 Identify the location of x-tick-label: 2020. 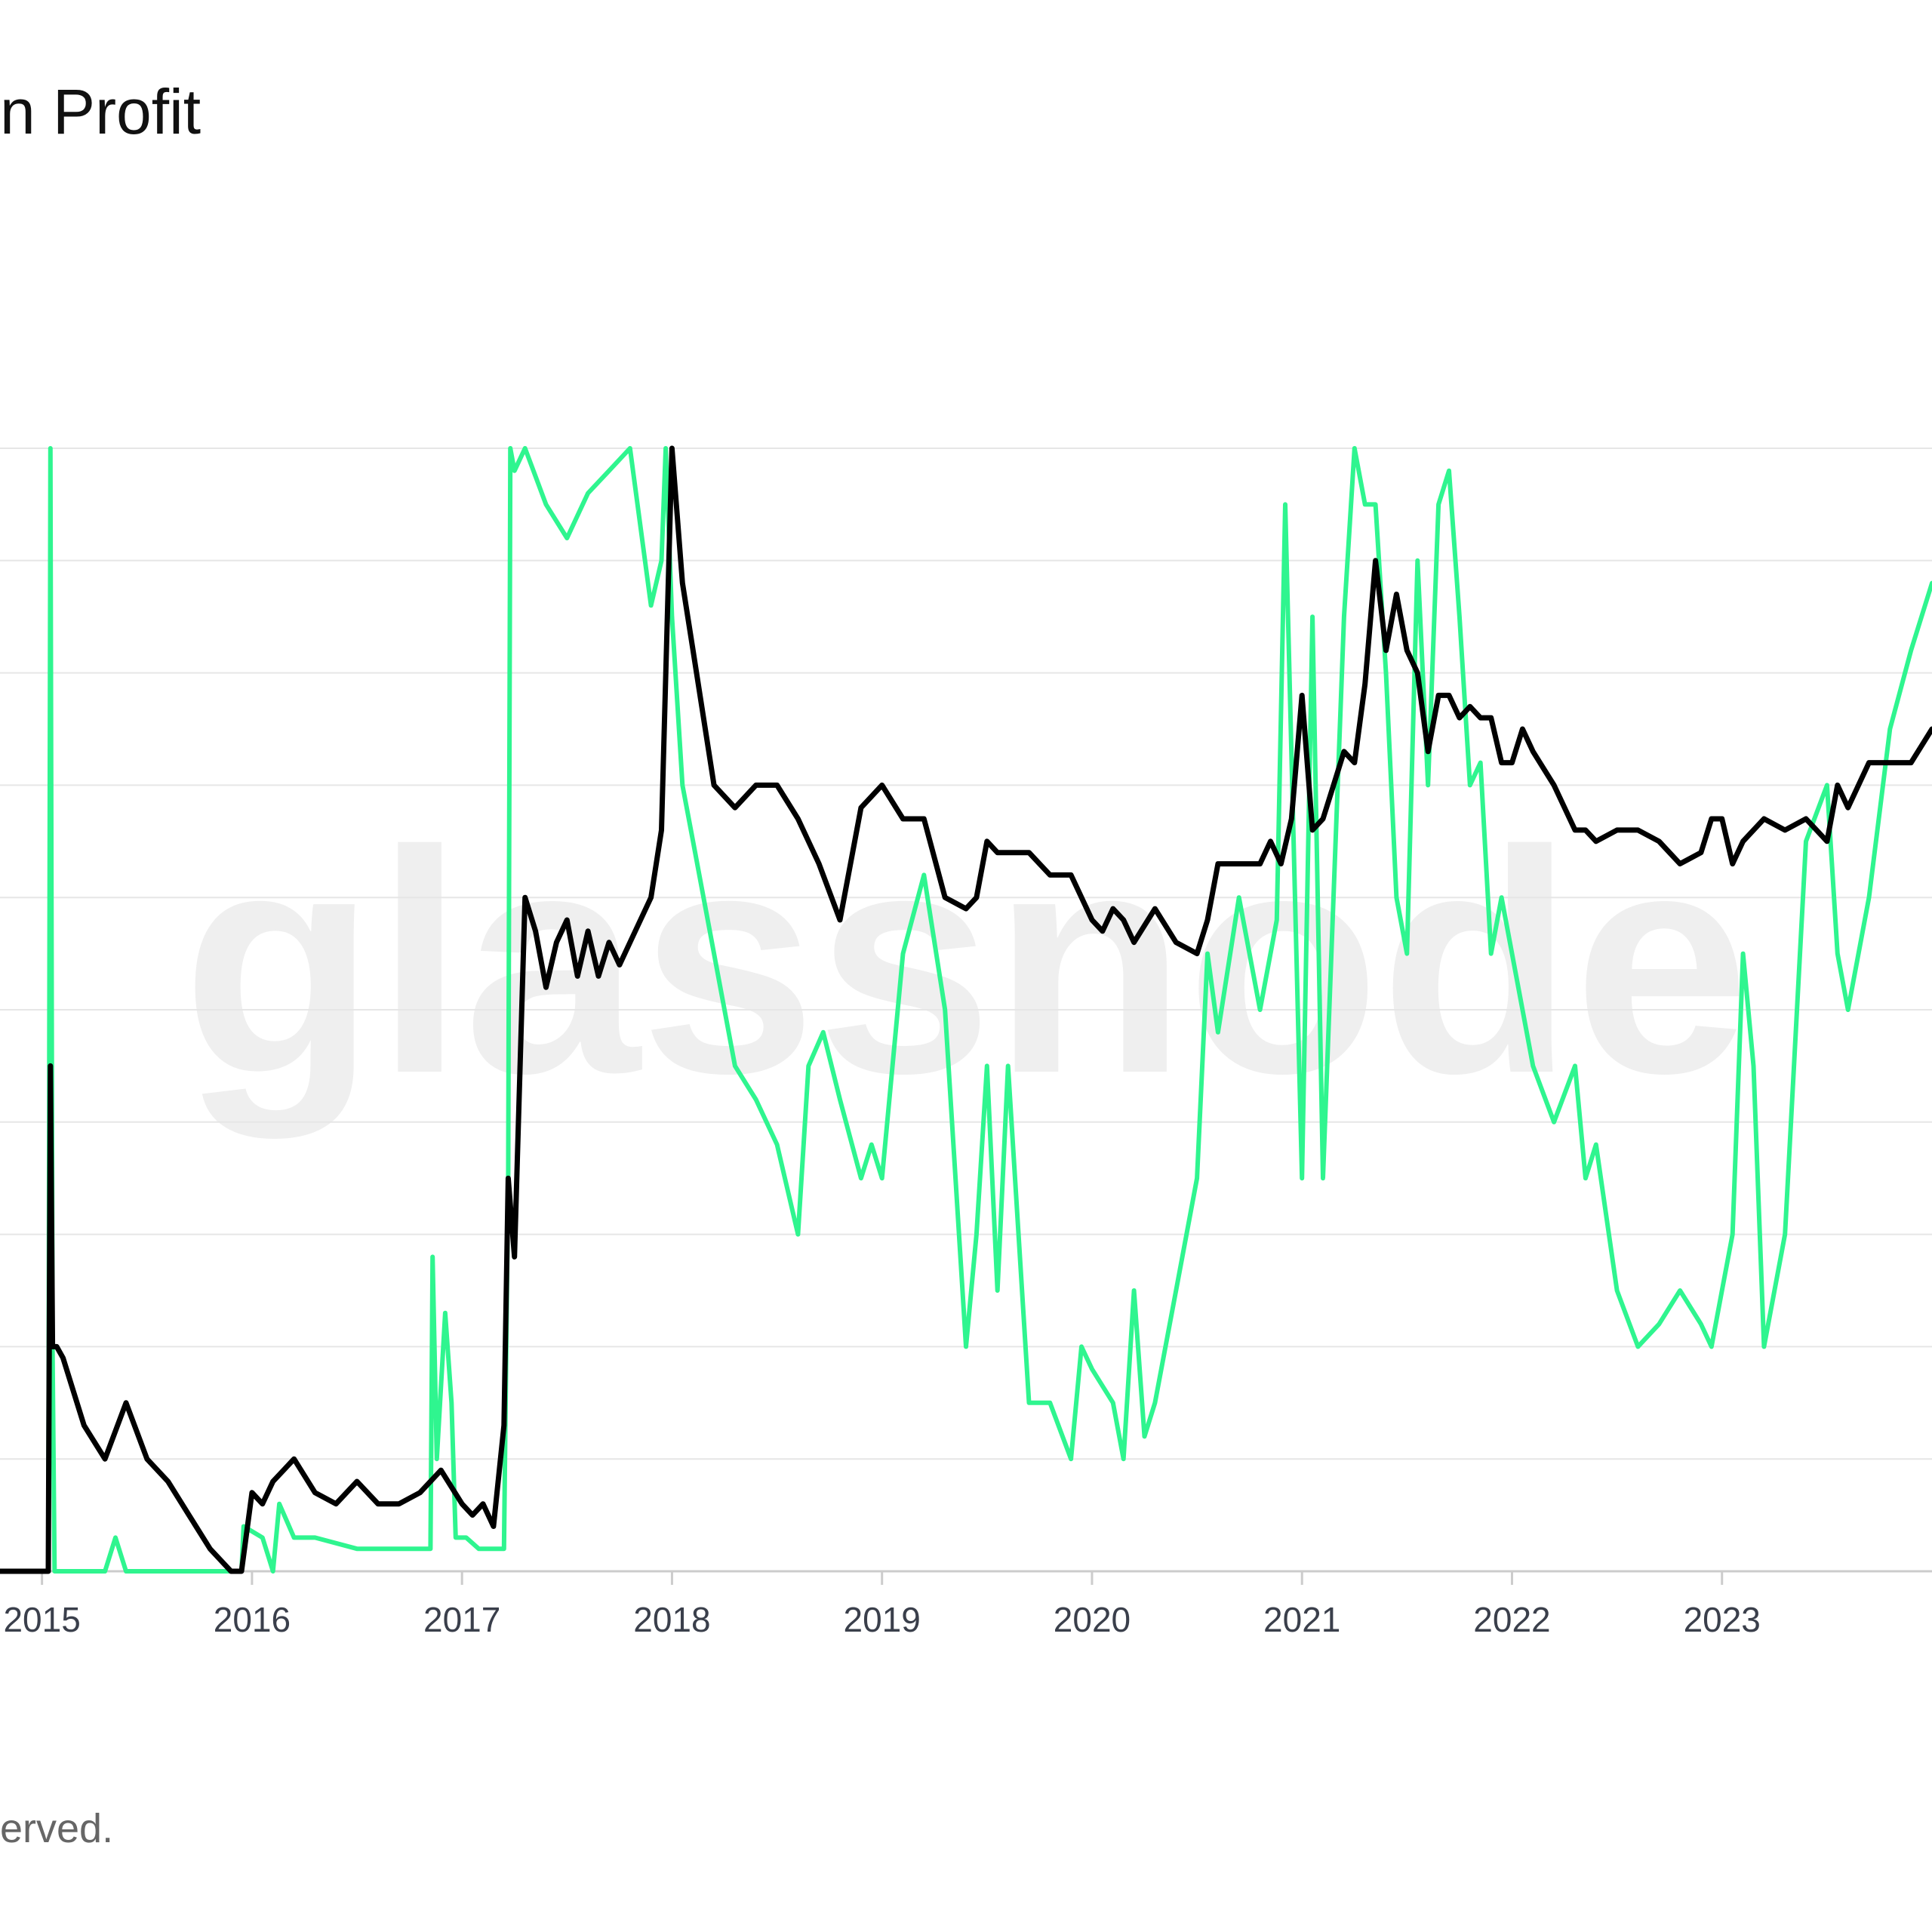
(1092, 1619).